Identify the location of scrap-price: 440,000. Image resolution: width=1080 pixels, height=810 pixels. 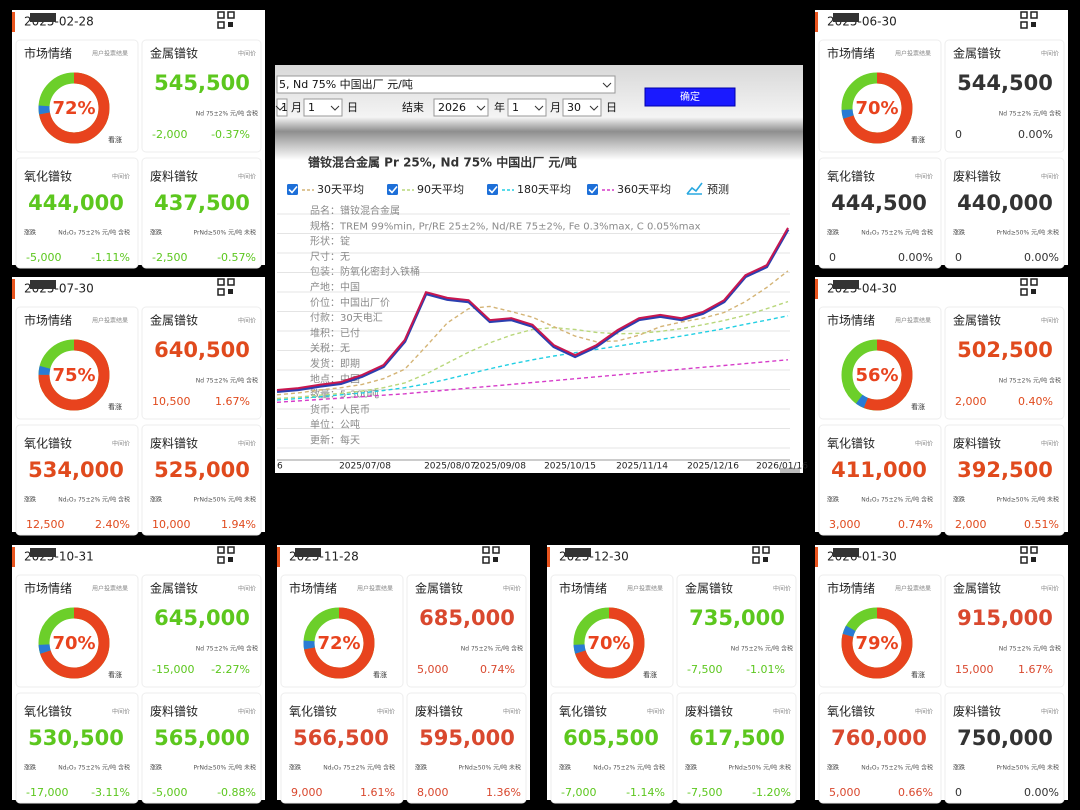
(1005, 203).